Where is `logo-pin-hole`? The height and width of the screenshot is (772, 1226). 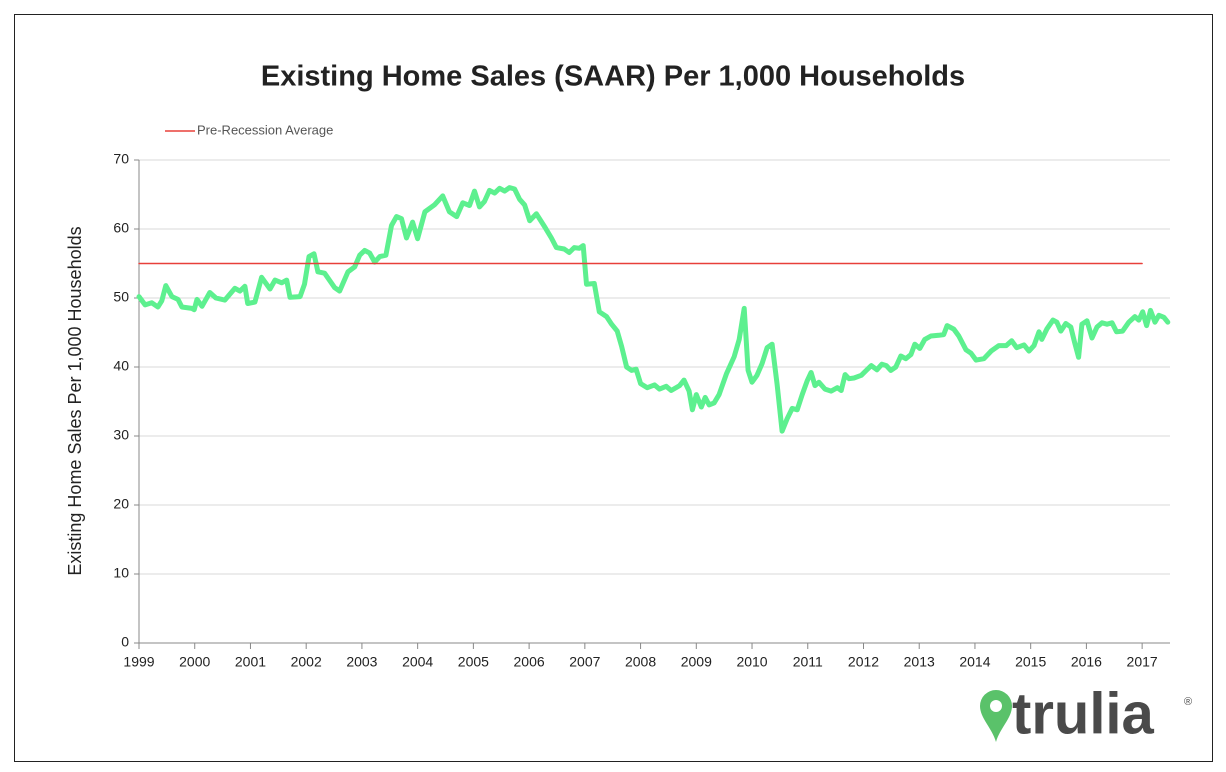 logo-pin-hole is located at coordinates (996, 706).